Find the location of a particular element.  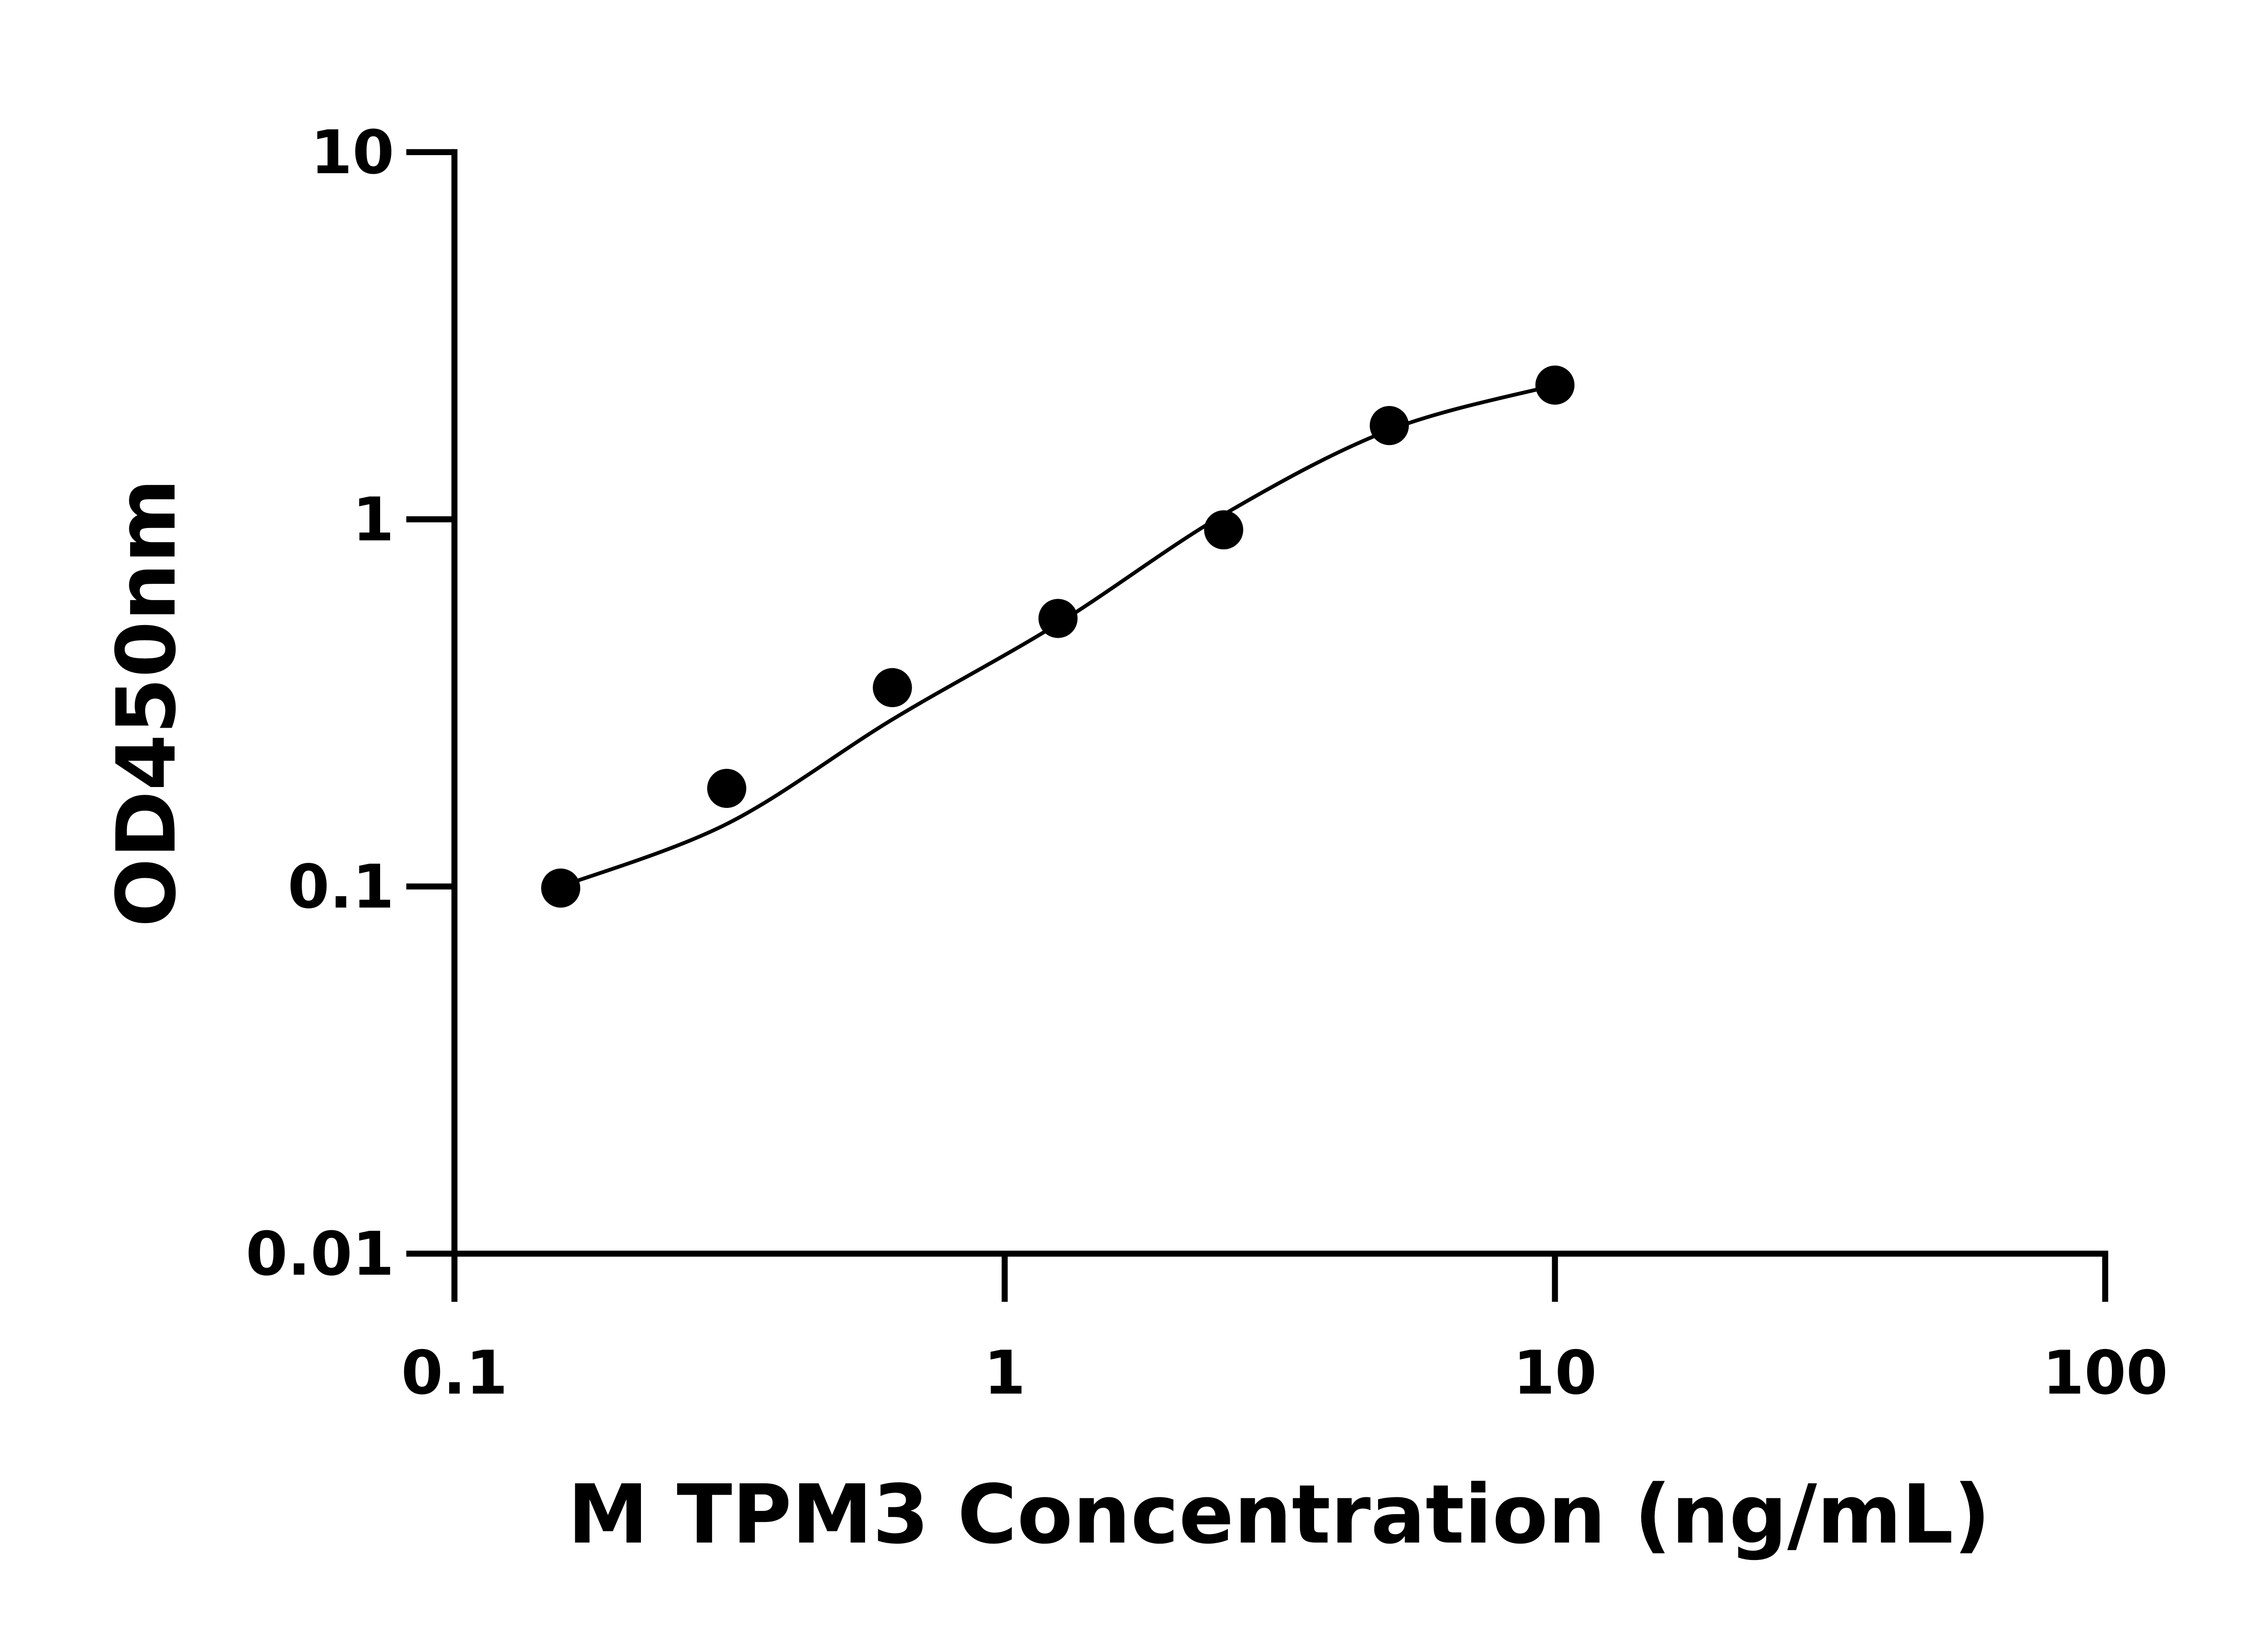

x-axis-title: M TPM3 Concentration (ng/mL) is located at coordinates (1279, 1515).